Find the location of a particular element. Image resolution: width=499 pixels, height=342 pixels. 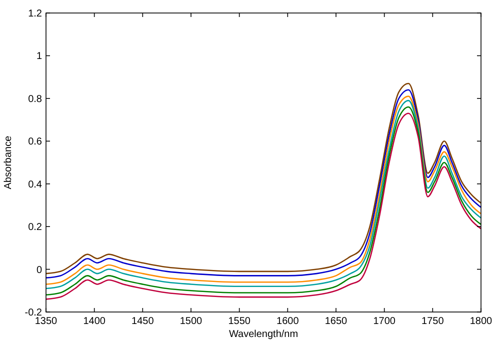

x-tick-label: 1400 is located at coordinates (94, 321).